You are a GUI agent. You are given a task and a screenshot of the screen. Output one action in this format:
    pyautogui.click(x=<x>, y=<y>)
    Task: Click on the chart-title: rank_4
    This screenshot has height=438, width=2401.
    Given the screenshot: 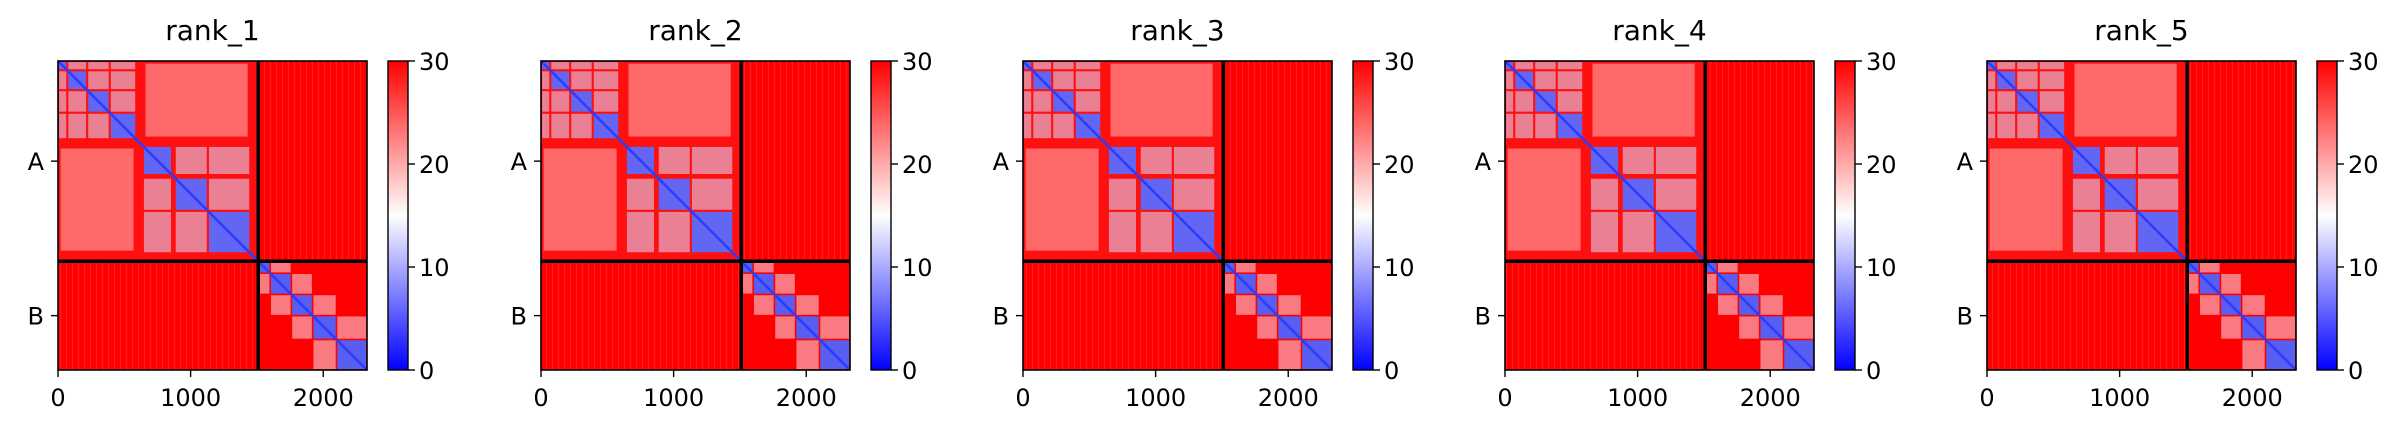 What is the action you would take?
    pyautogui.click(x=1659, y=30)
    